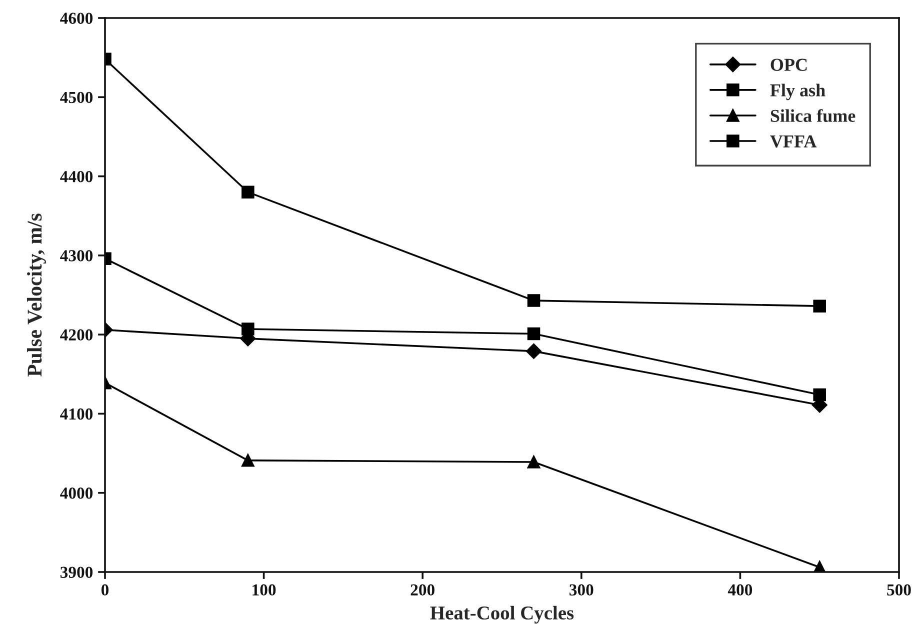 The height and width of the screenshot is (631, 917). Describe the element at coordinates (76, 414) in the screenshot. I see `y-tick-label: 4100` at that location.